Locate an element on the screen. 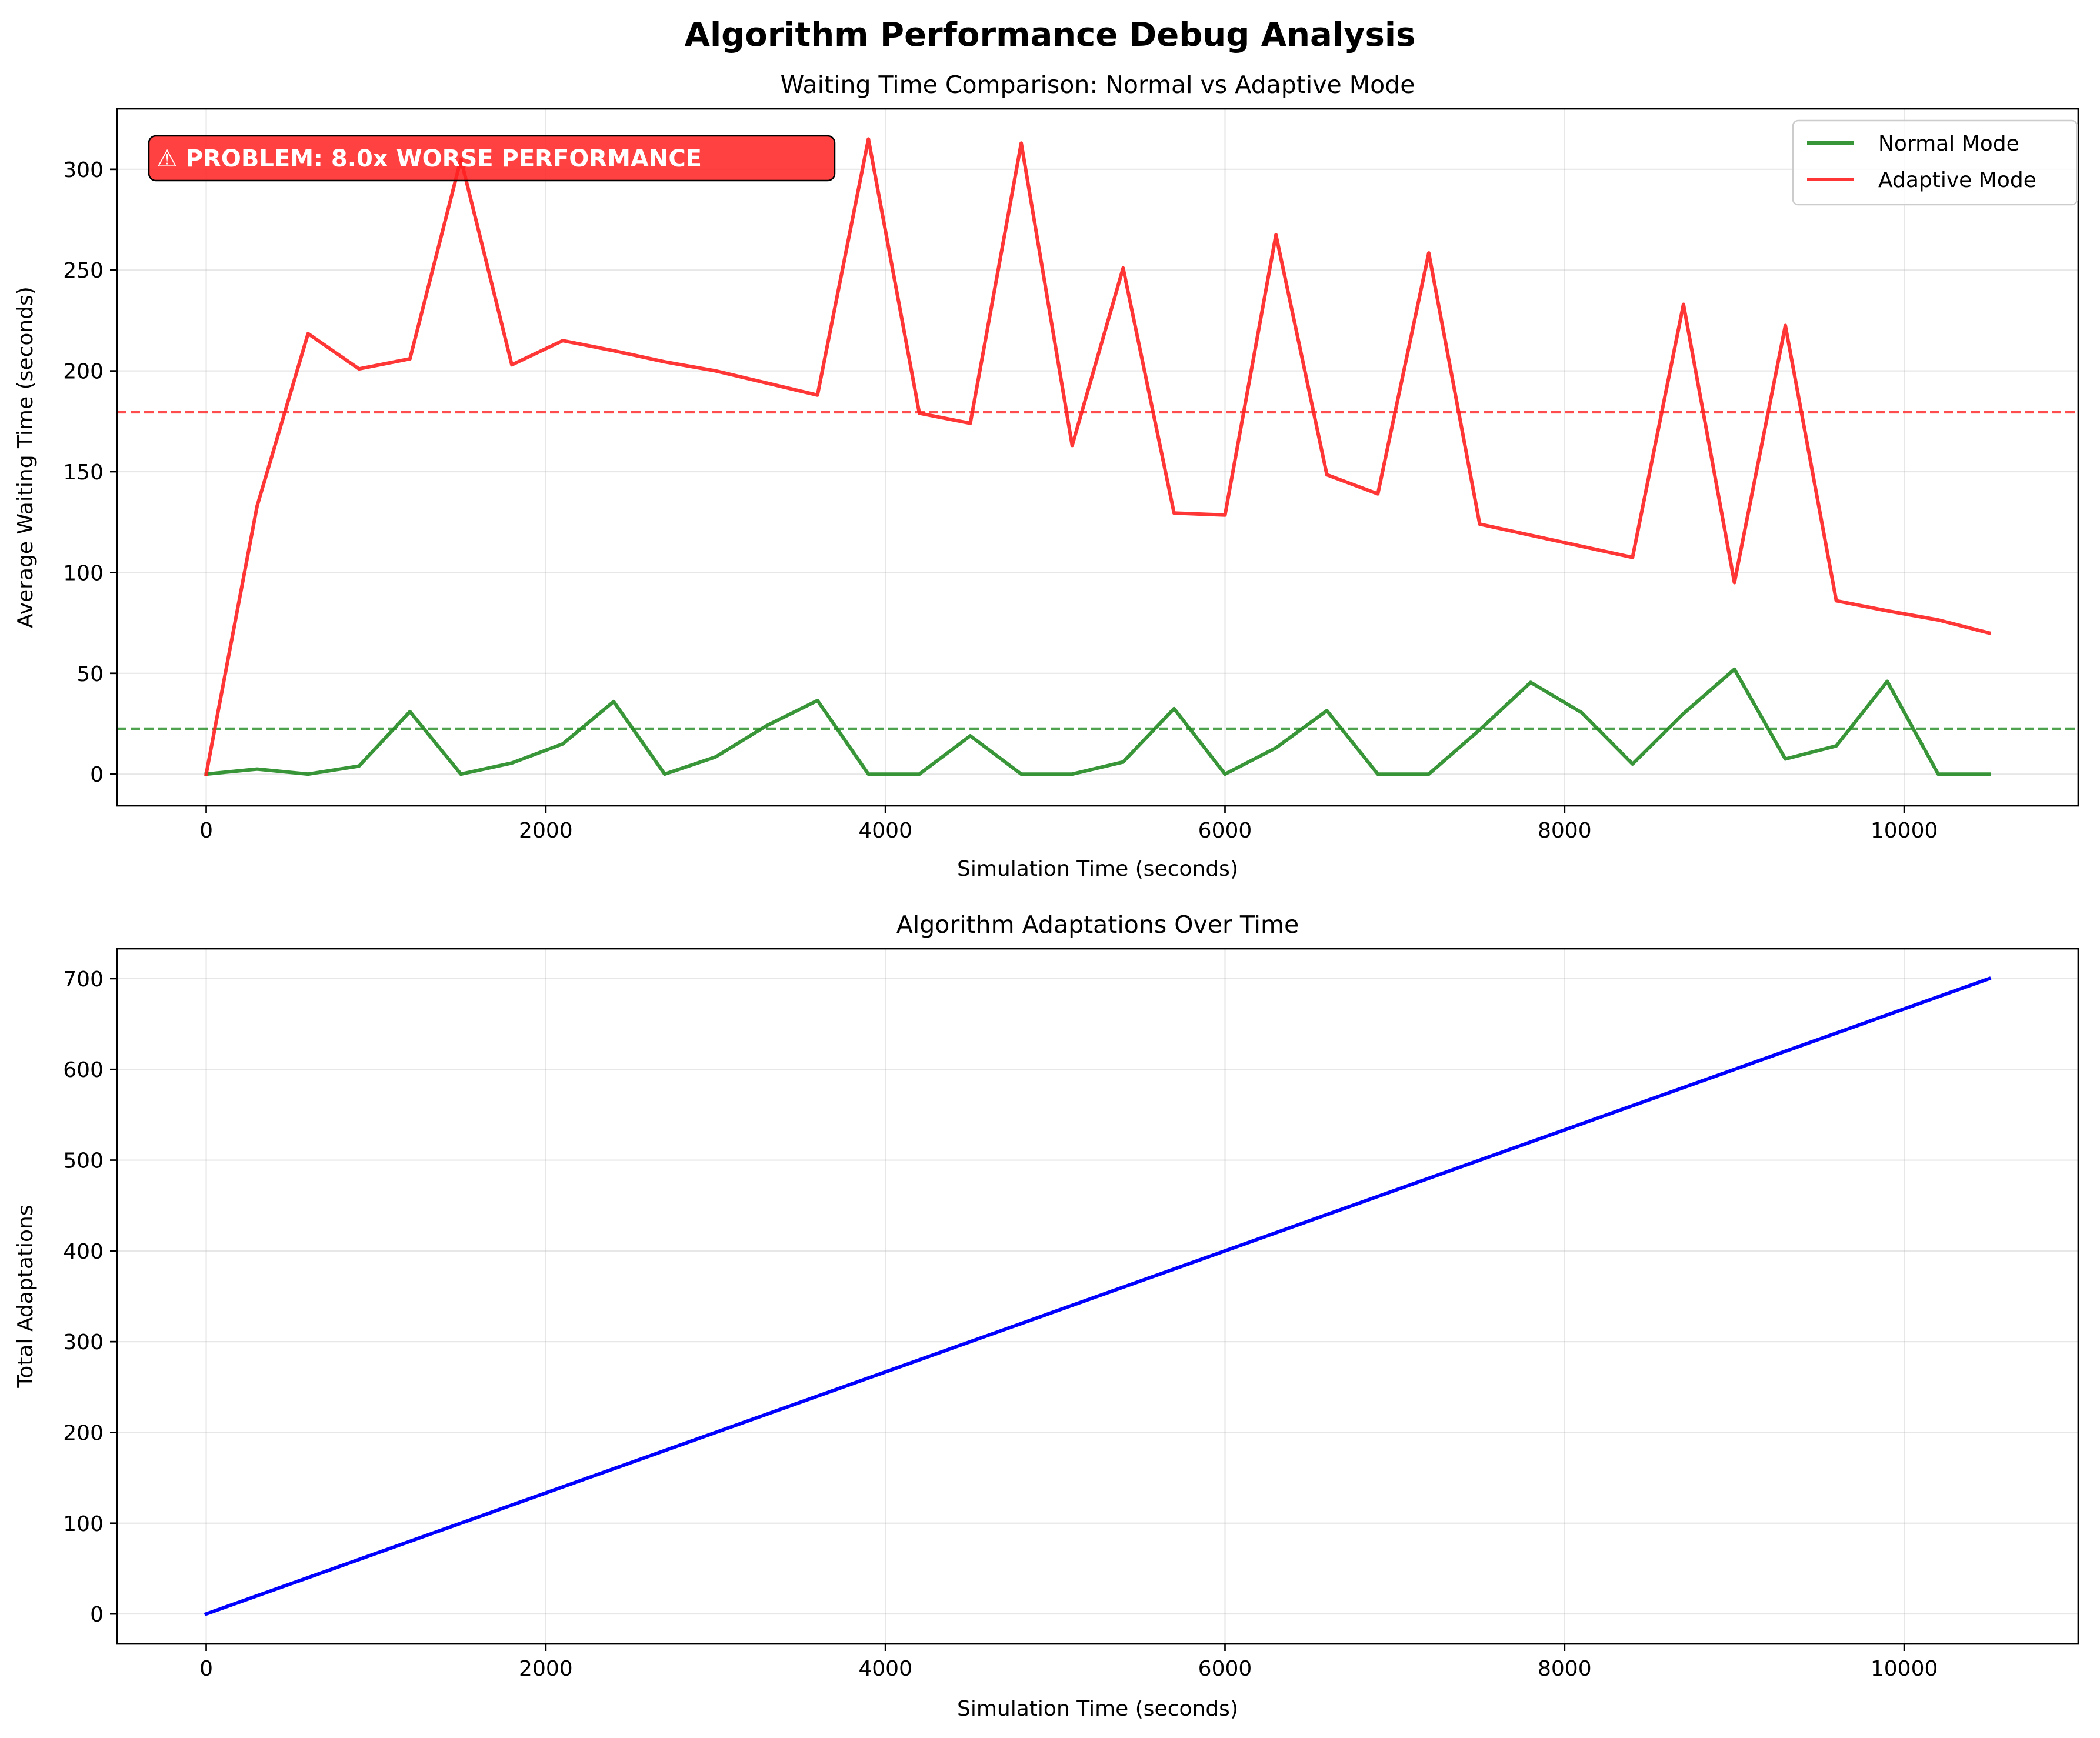 This screenshot has height=1738, width=2100. legend-label-normal-mode: Normal Mode is located at coordinates (1948, 144).